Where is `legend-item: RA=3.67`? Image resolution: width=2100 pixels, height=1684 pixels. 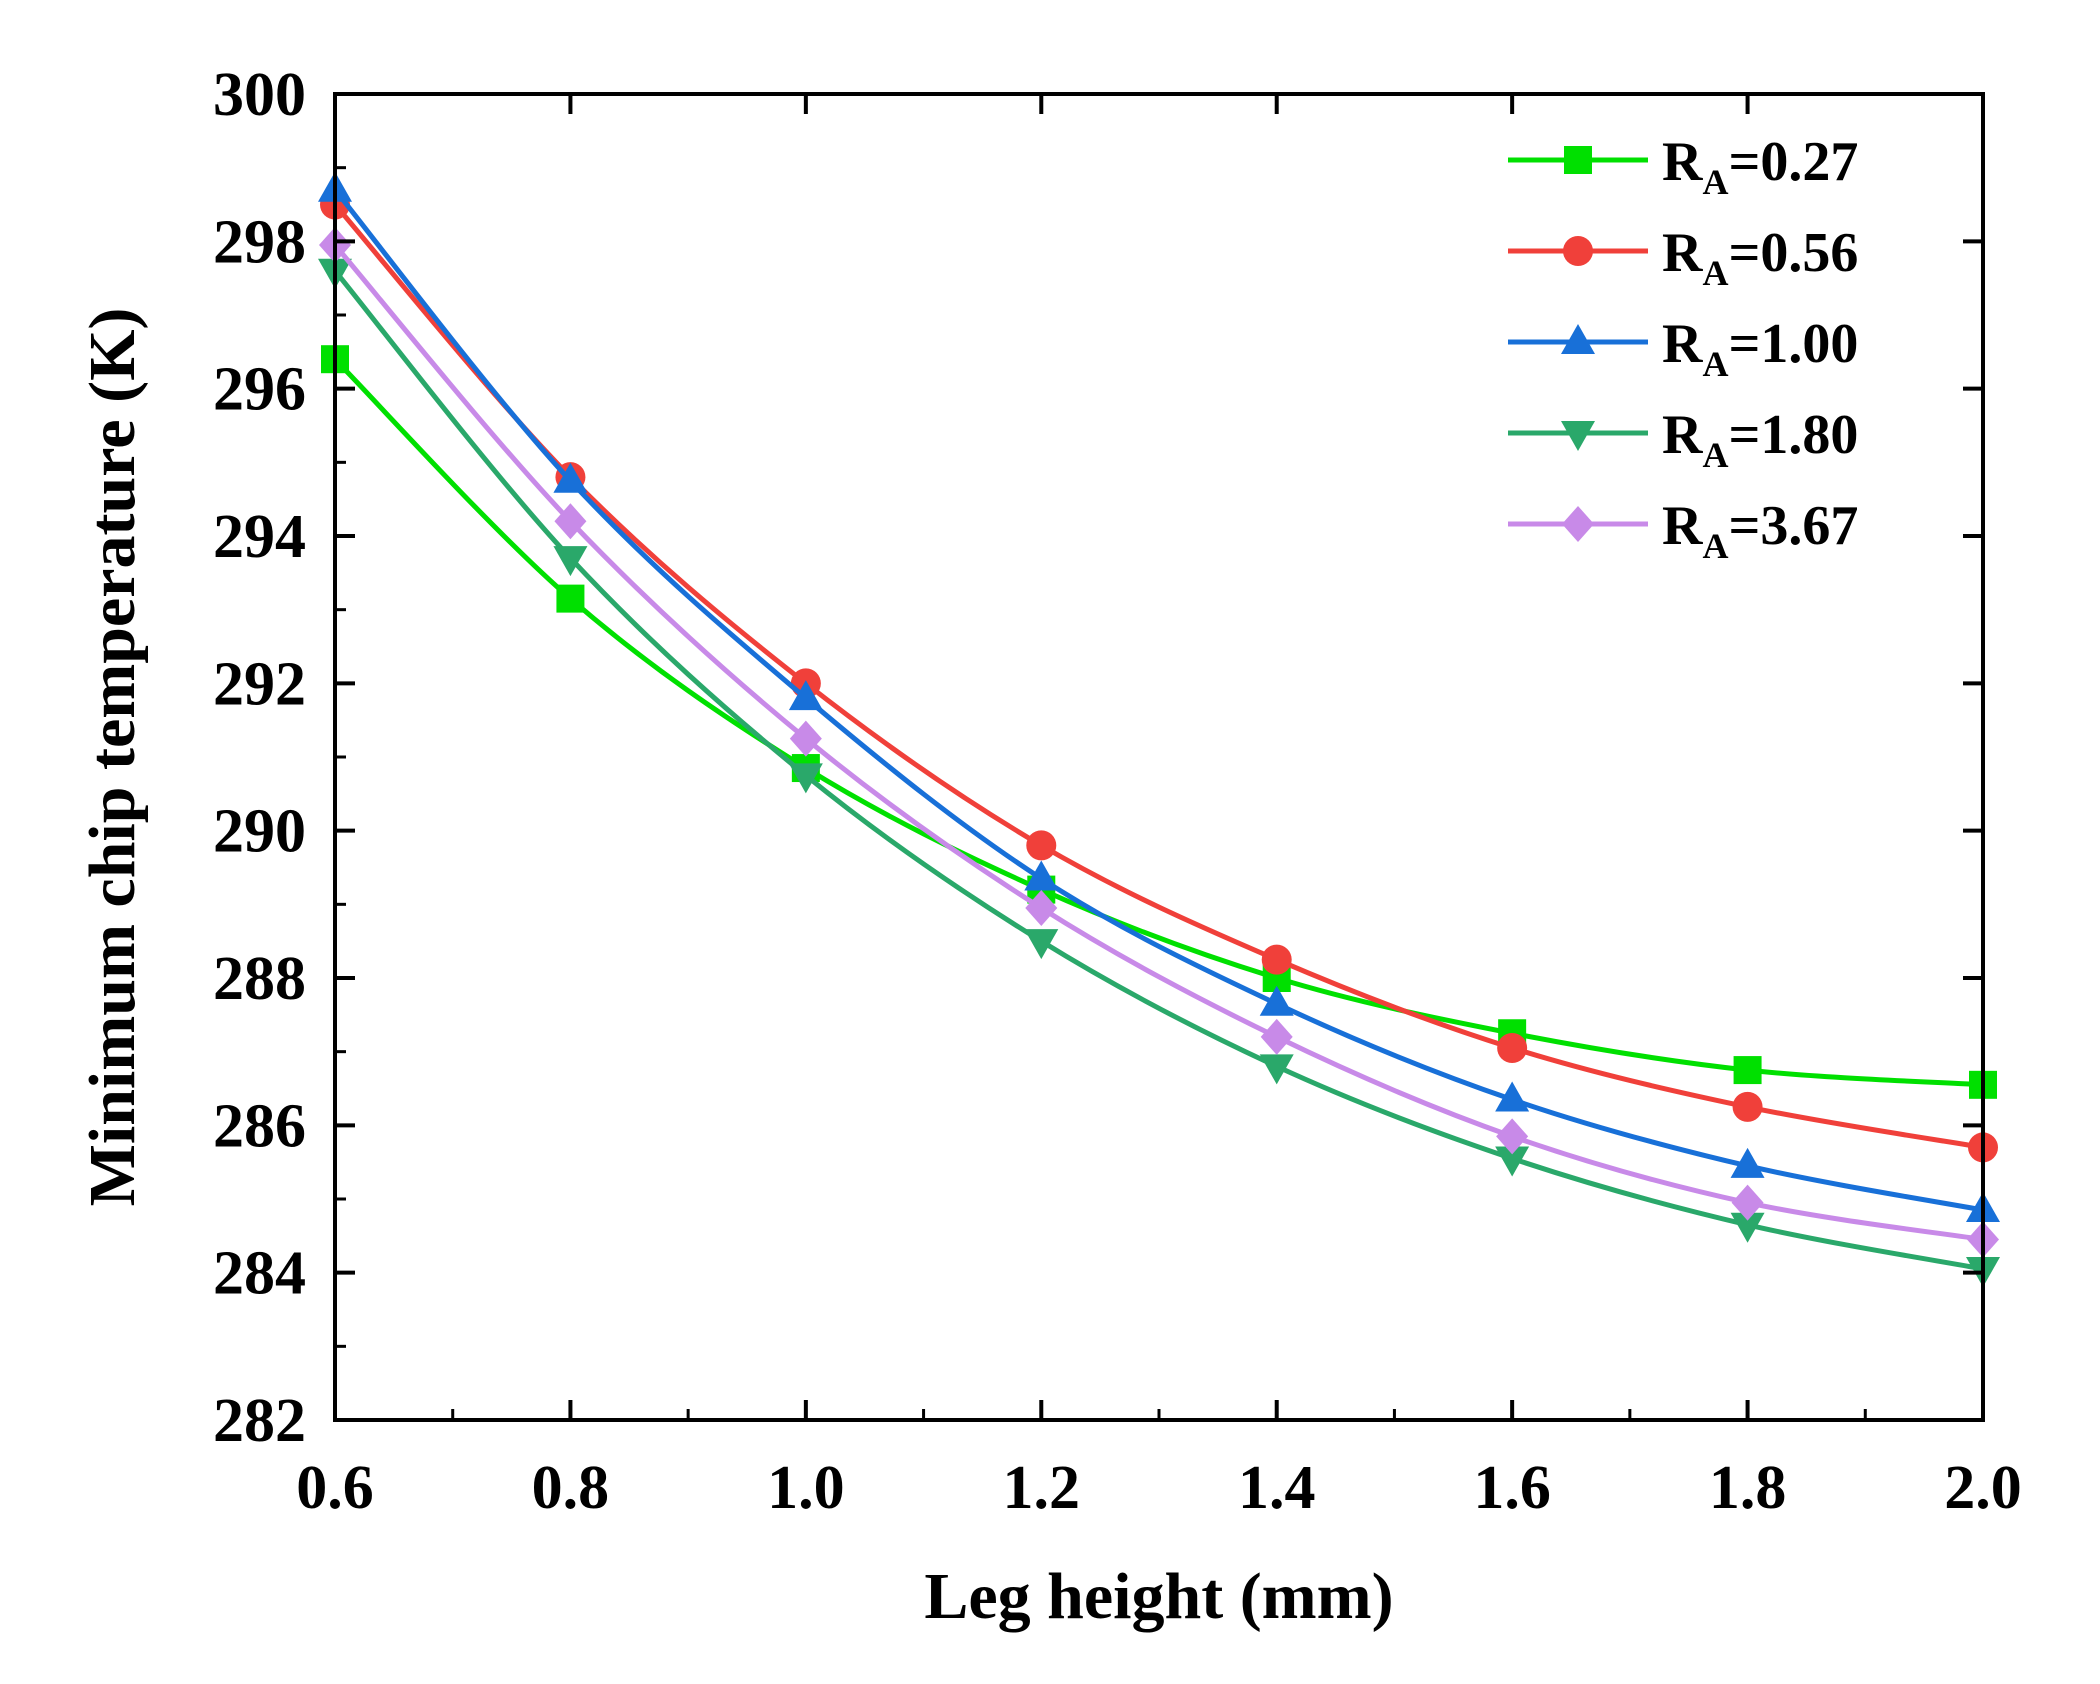
legend-item: RA=3.67 is located at coordinates (1683, 530).